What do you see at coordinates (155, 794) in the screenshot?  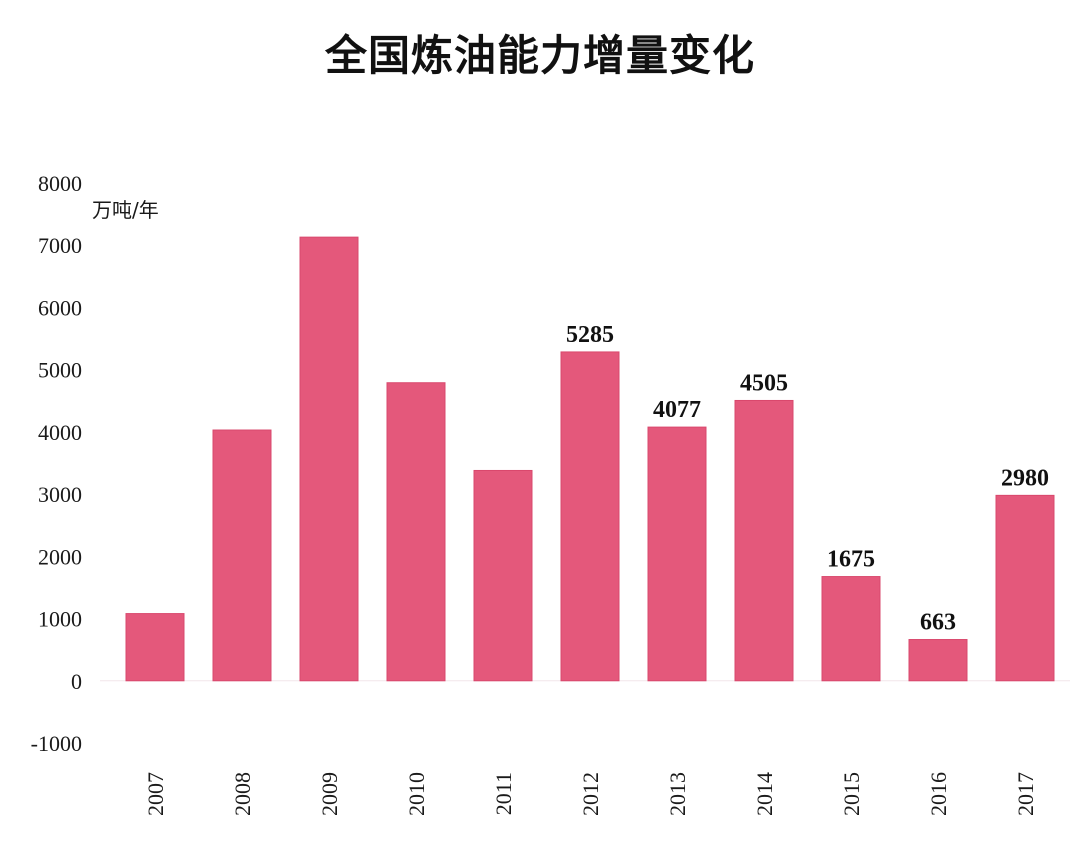 I see `x-tick-label: 2007` at bounding box center [155, 794].